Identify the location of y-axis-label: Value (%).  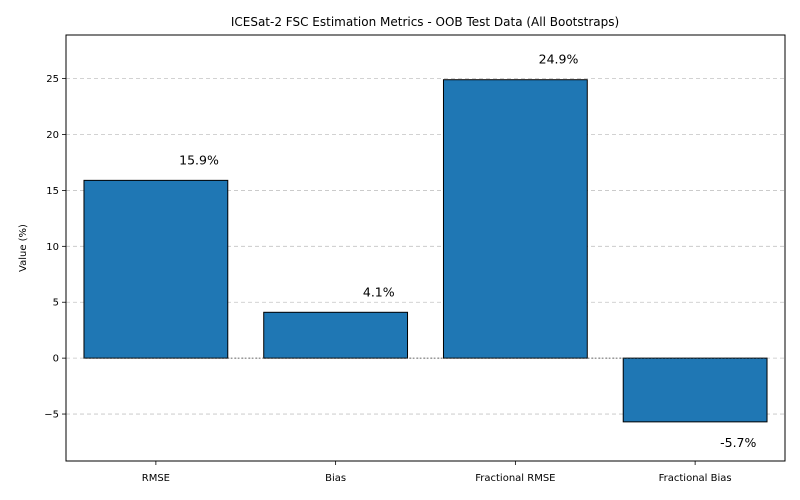
(23, 248).